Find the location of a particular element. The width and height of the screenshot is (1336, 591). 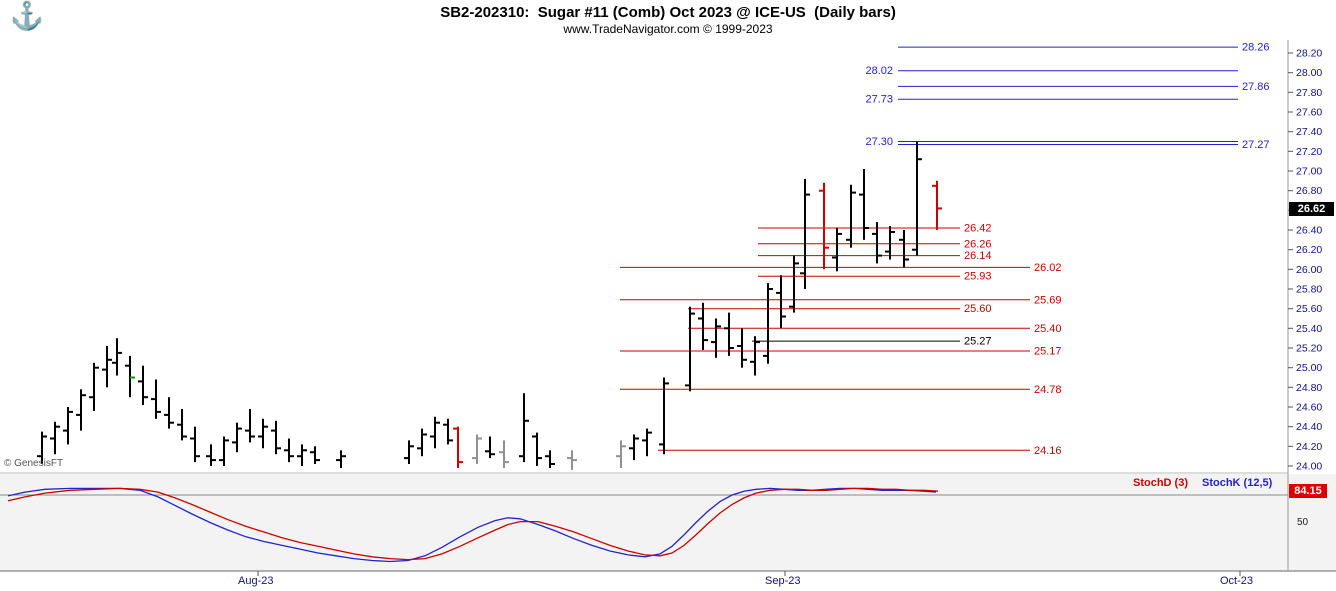

date-axis-label: Oct-23 is located at coordinates (1237, 581).